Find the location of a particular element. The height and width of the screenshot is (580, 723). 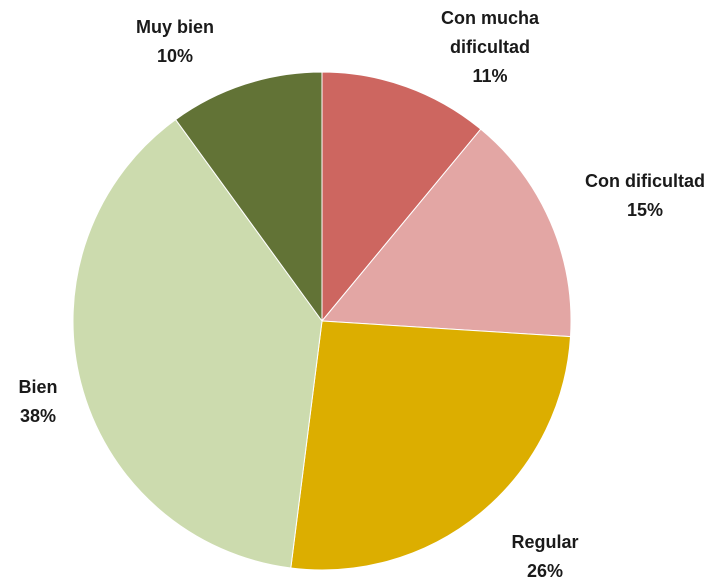

value-label: 15% is located at coordinates (645, 210).